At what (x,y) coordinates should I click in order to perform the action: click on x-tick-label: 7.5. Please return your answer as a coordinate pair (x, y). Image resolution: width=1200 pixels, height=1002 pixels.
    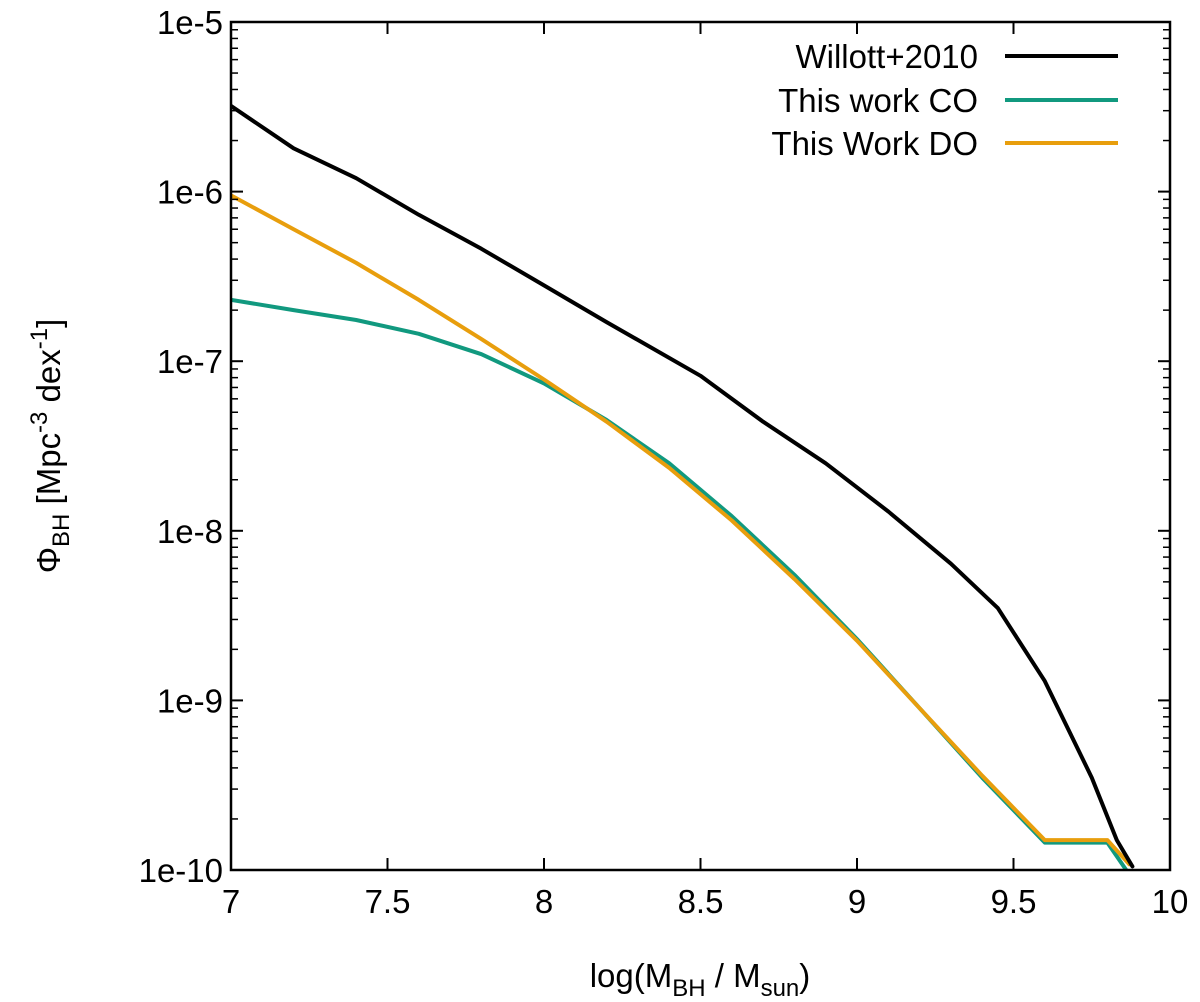
    Looking at the image, I should click on (388, 901).